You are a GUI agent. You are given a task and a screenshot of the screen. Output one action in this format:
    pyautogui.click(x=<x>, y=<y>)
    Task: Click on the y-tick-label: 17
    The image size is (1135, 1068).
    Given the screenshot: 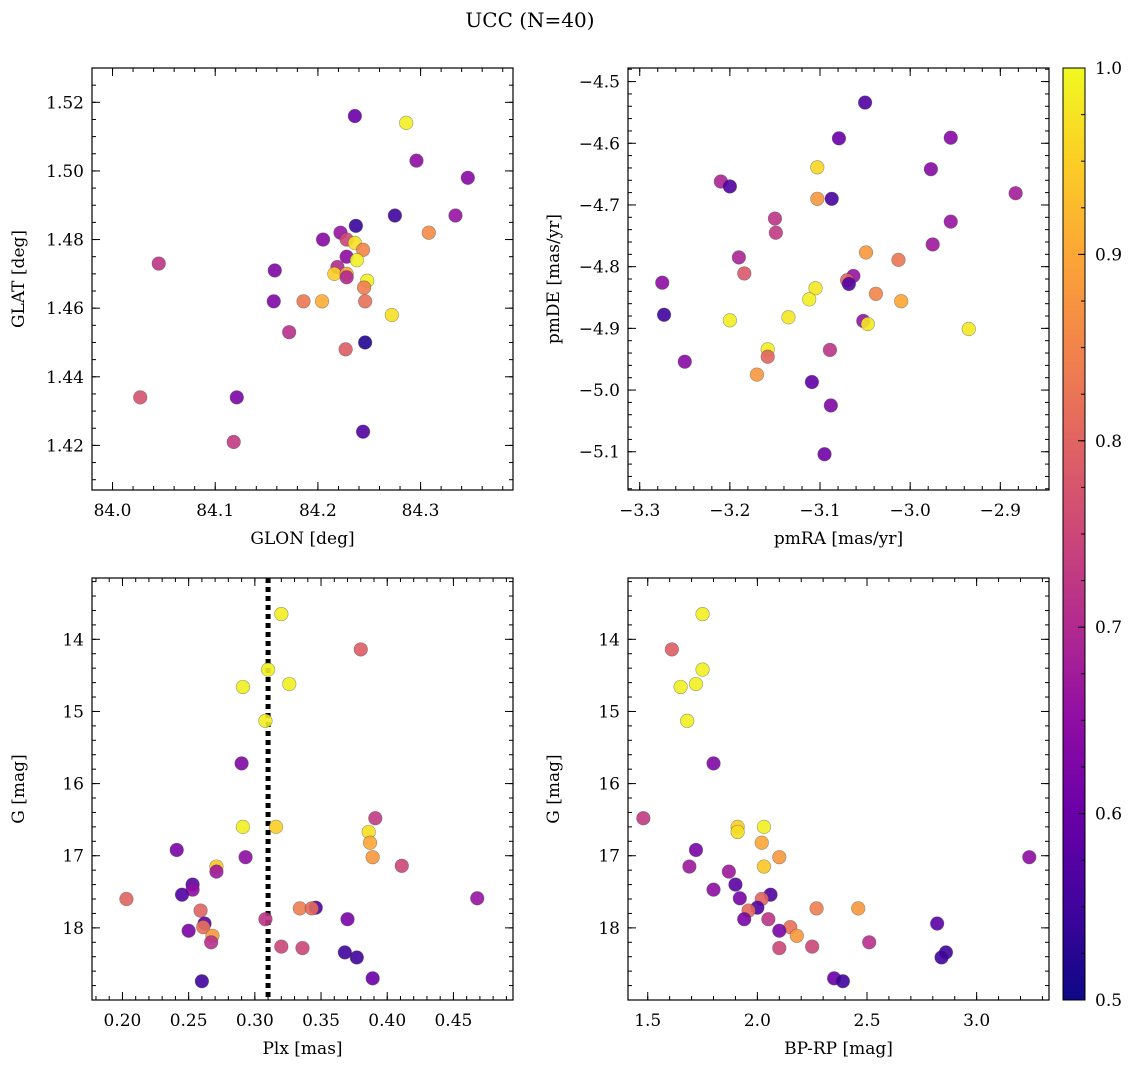 What is the action you would take?
    pyautogui.click(x=73, y=857)
    